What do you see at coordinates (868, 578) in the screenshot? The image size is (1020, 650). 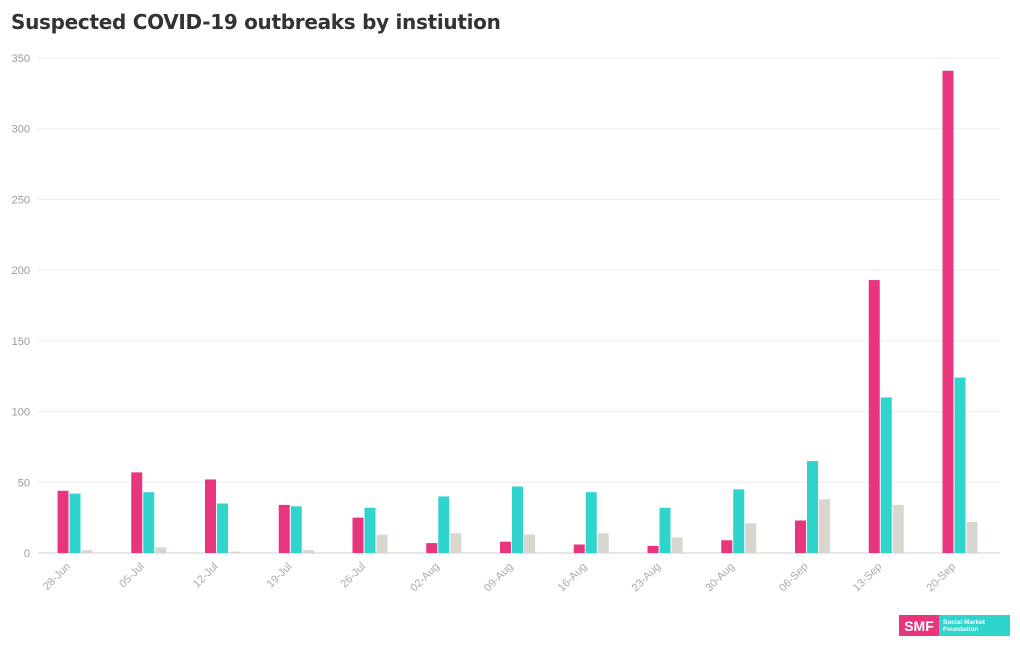 I see `x-tick-label: 13-Sep` at bounding box center [868, 578].